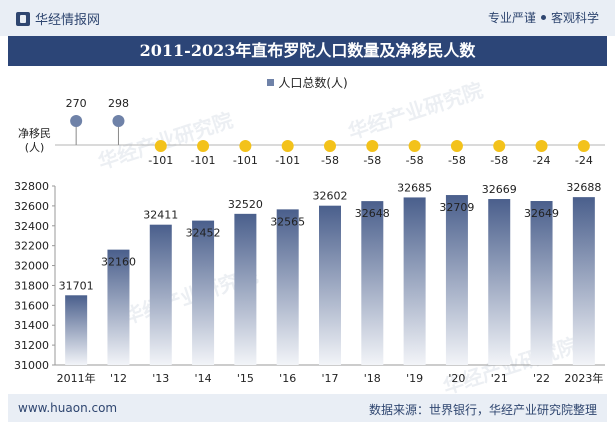 This screenshot has width=615, height=427. I want to click on bar-value-label: 32602, so click(330, 196).